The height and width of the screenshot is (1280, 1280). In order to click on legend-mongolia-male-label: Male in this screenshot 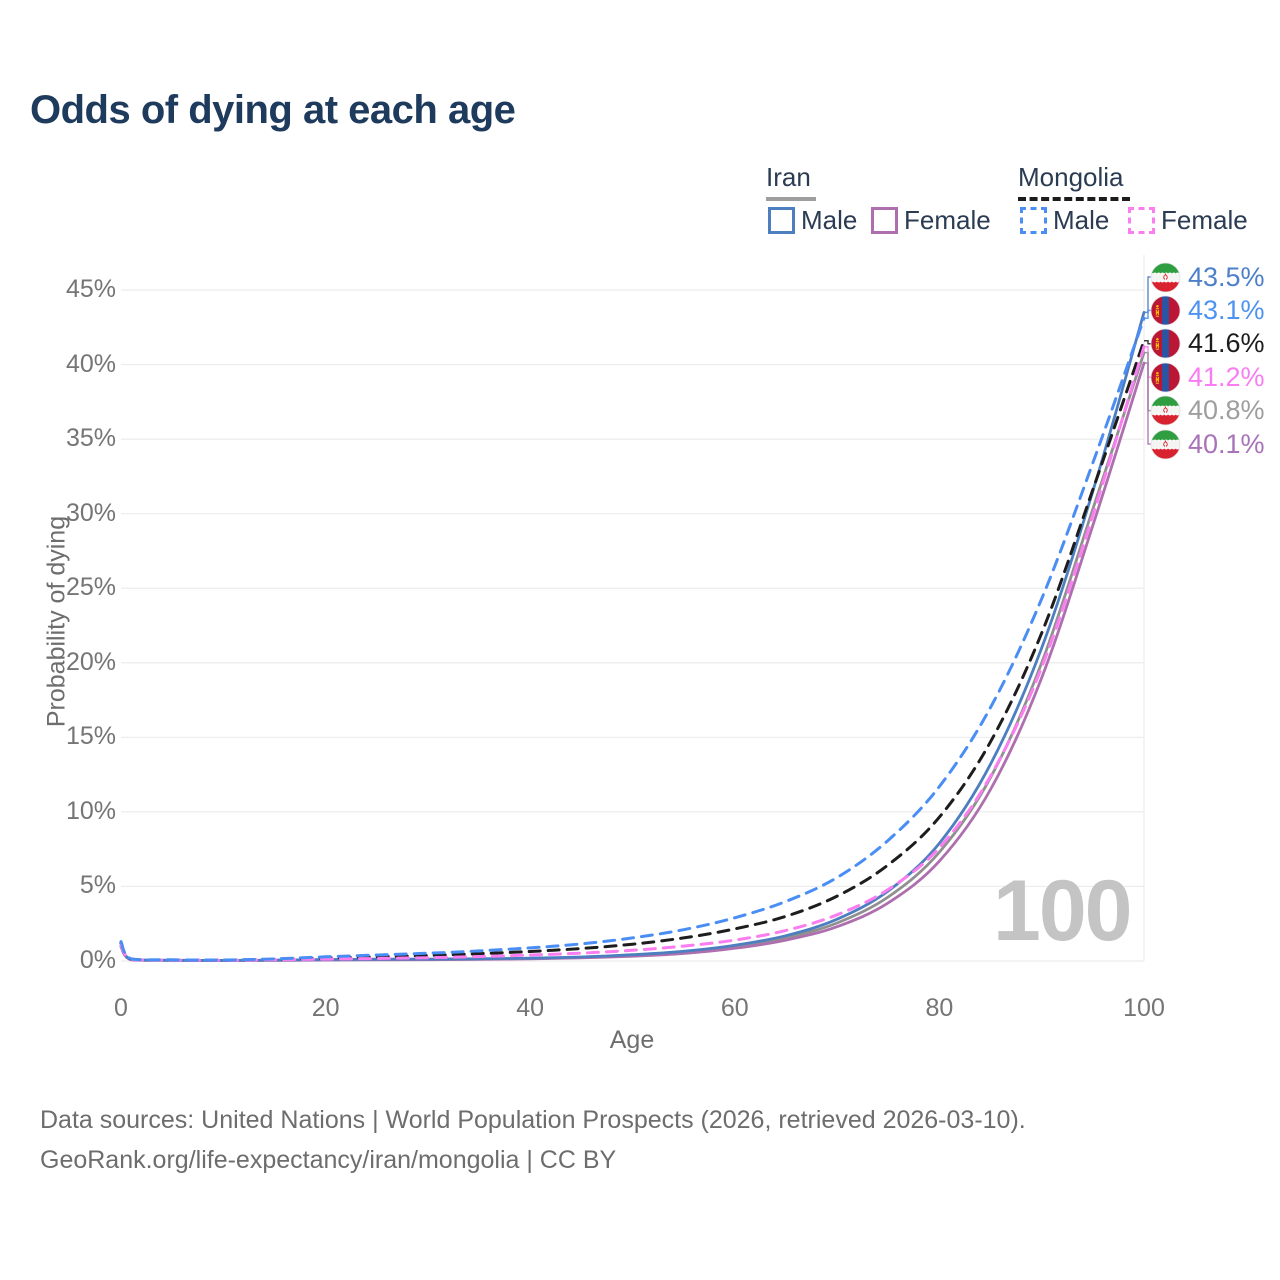, I will do `click(1081, 220)`.